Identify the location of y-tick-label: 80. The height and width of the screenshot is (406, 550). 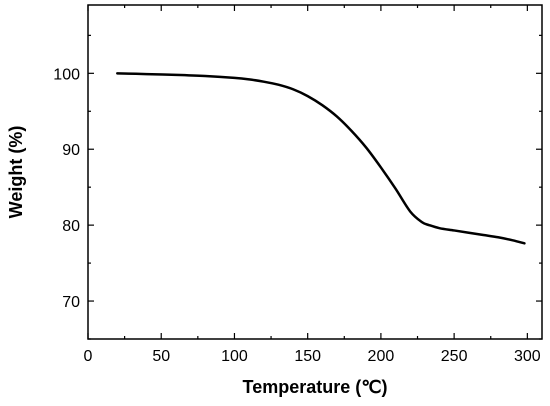
(71, 226).